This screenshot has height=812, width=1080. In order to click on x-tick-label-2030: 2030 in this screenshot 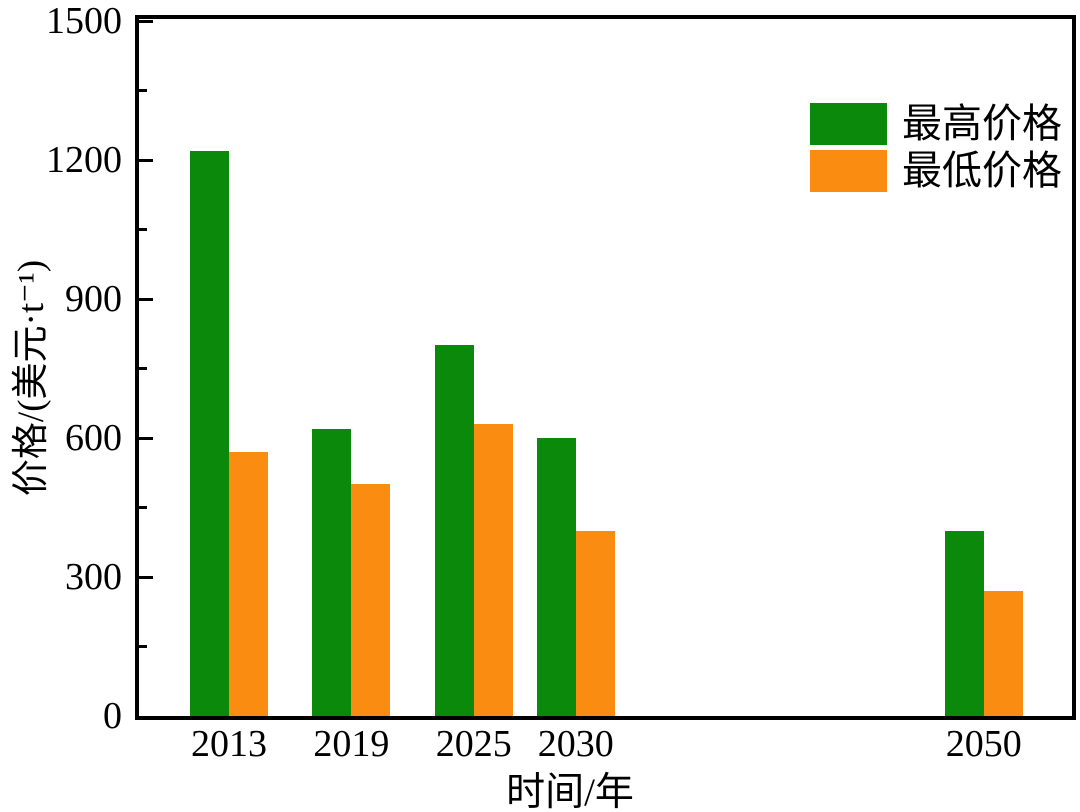, I will do `click(575, 744)`.